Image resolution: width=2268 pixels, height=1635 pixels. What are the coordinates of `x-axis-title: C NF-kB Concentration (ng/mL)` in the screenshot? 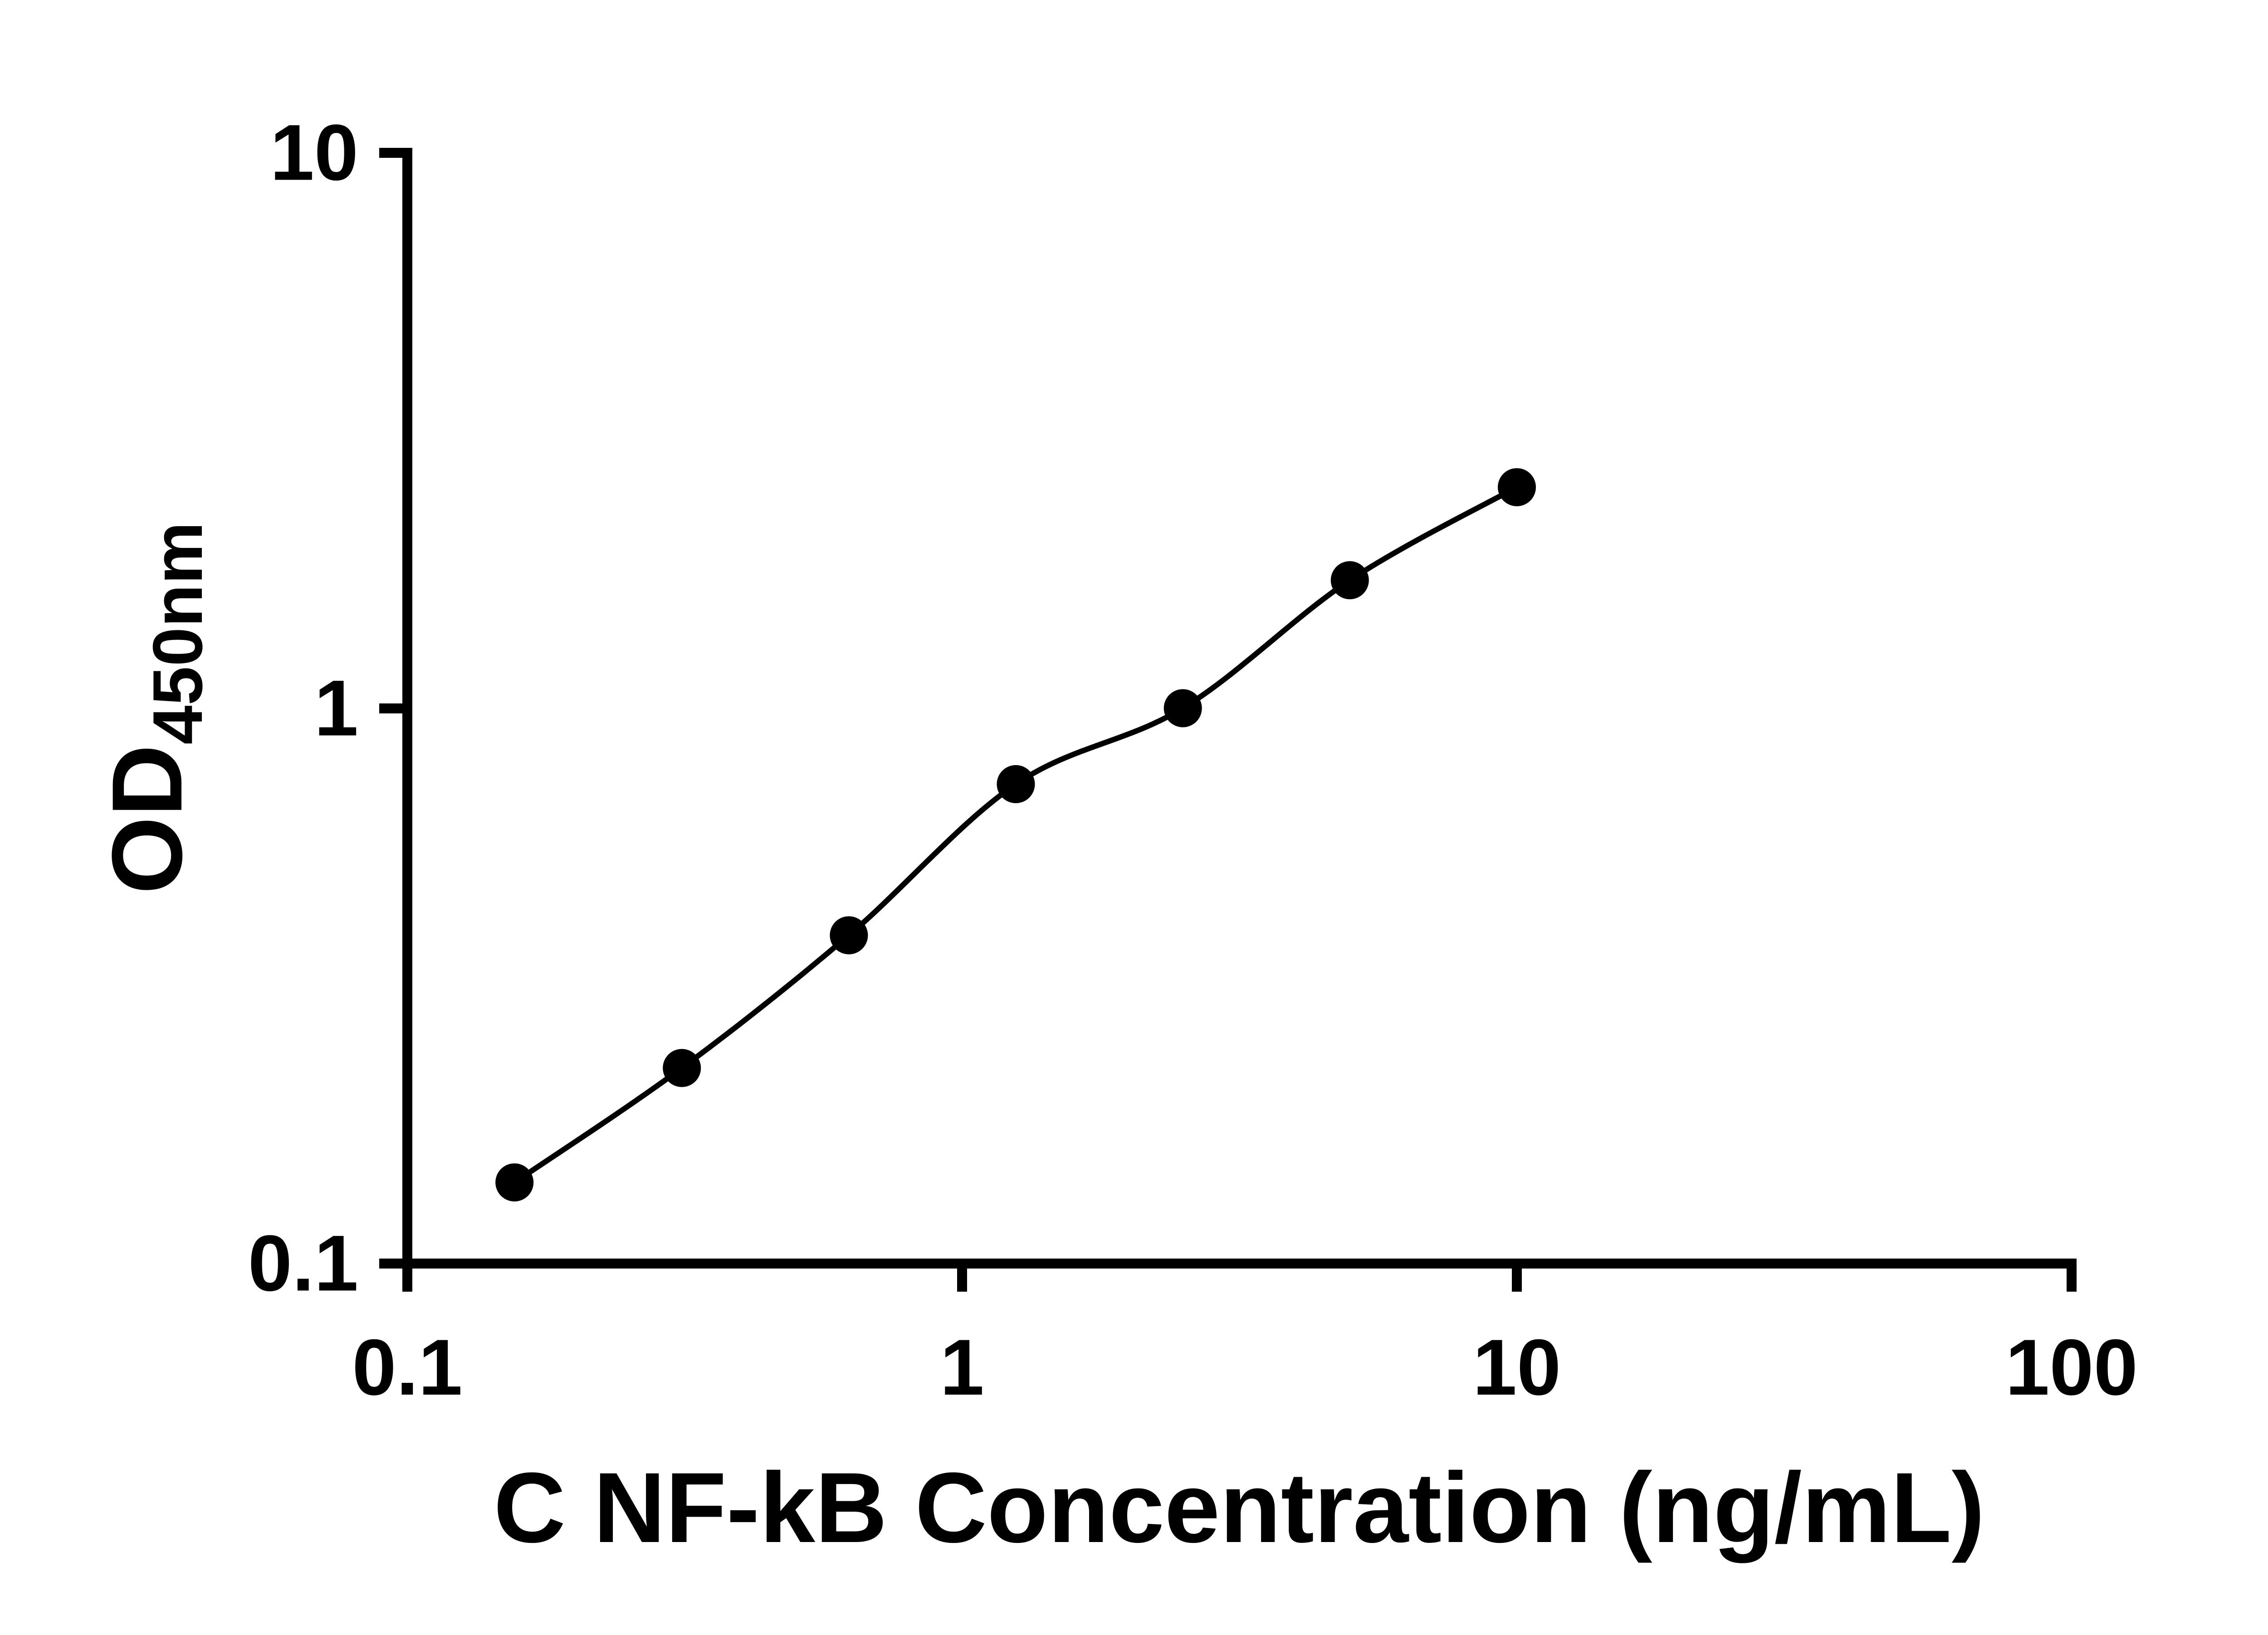 It's located at (1240, 1507).